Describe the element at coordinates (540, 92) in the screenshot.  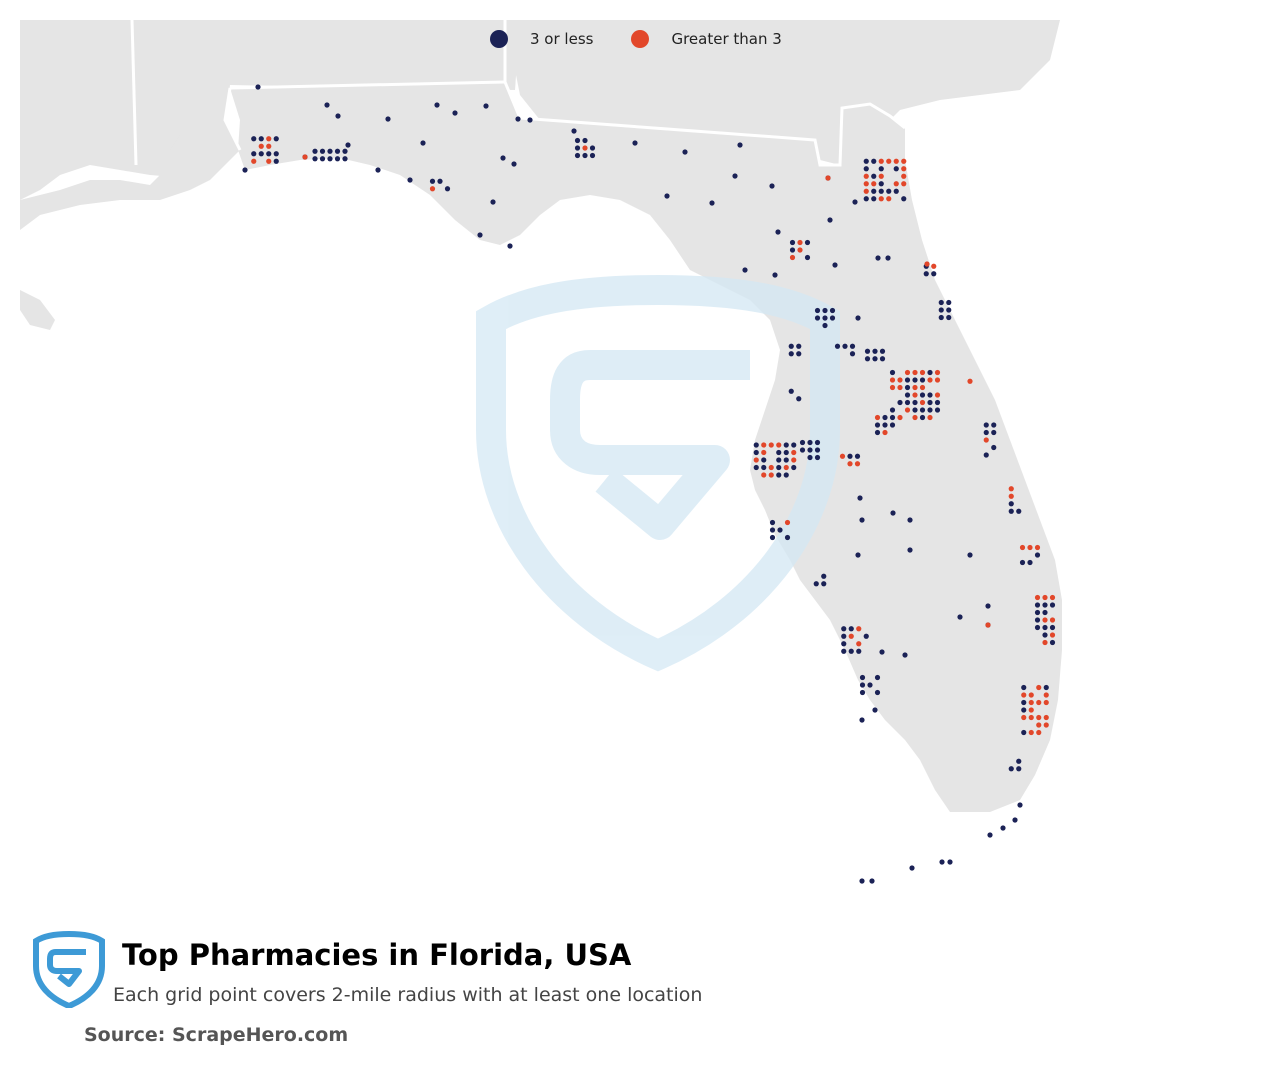
I see `land-neighbors` at that location.